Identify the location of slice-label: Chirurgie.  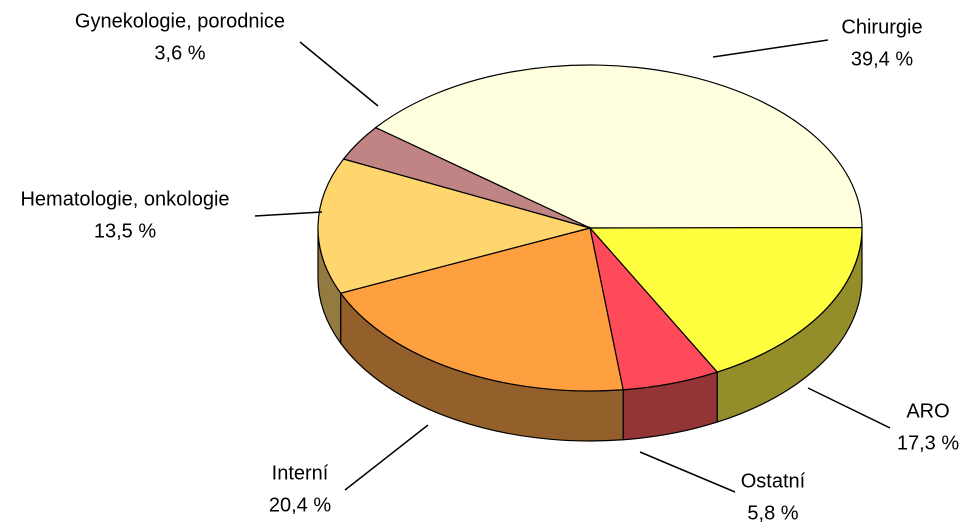
(881, 27).